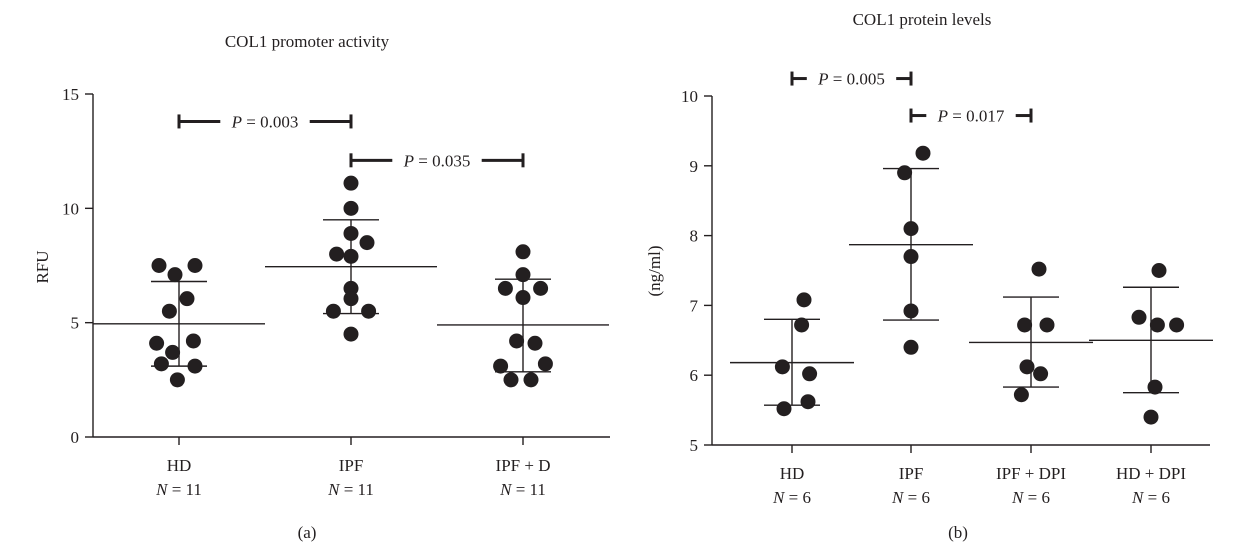  Describe the element at coordinates (70, 94) in the screenshot. I see `panel-a-y-tick-label: 15` at that location.